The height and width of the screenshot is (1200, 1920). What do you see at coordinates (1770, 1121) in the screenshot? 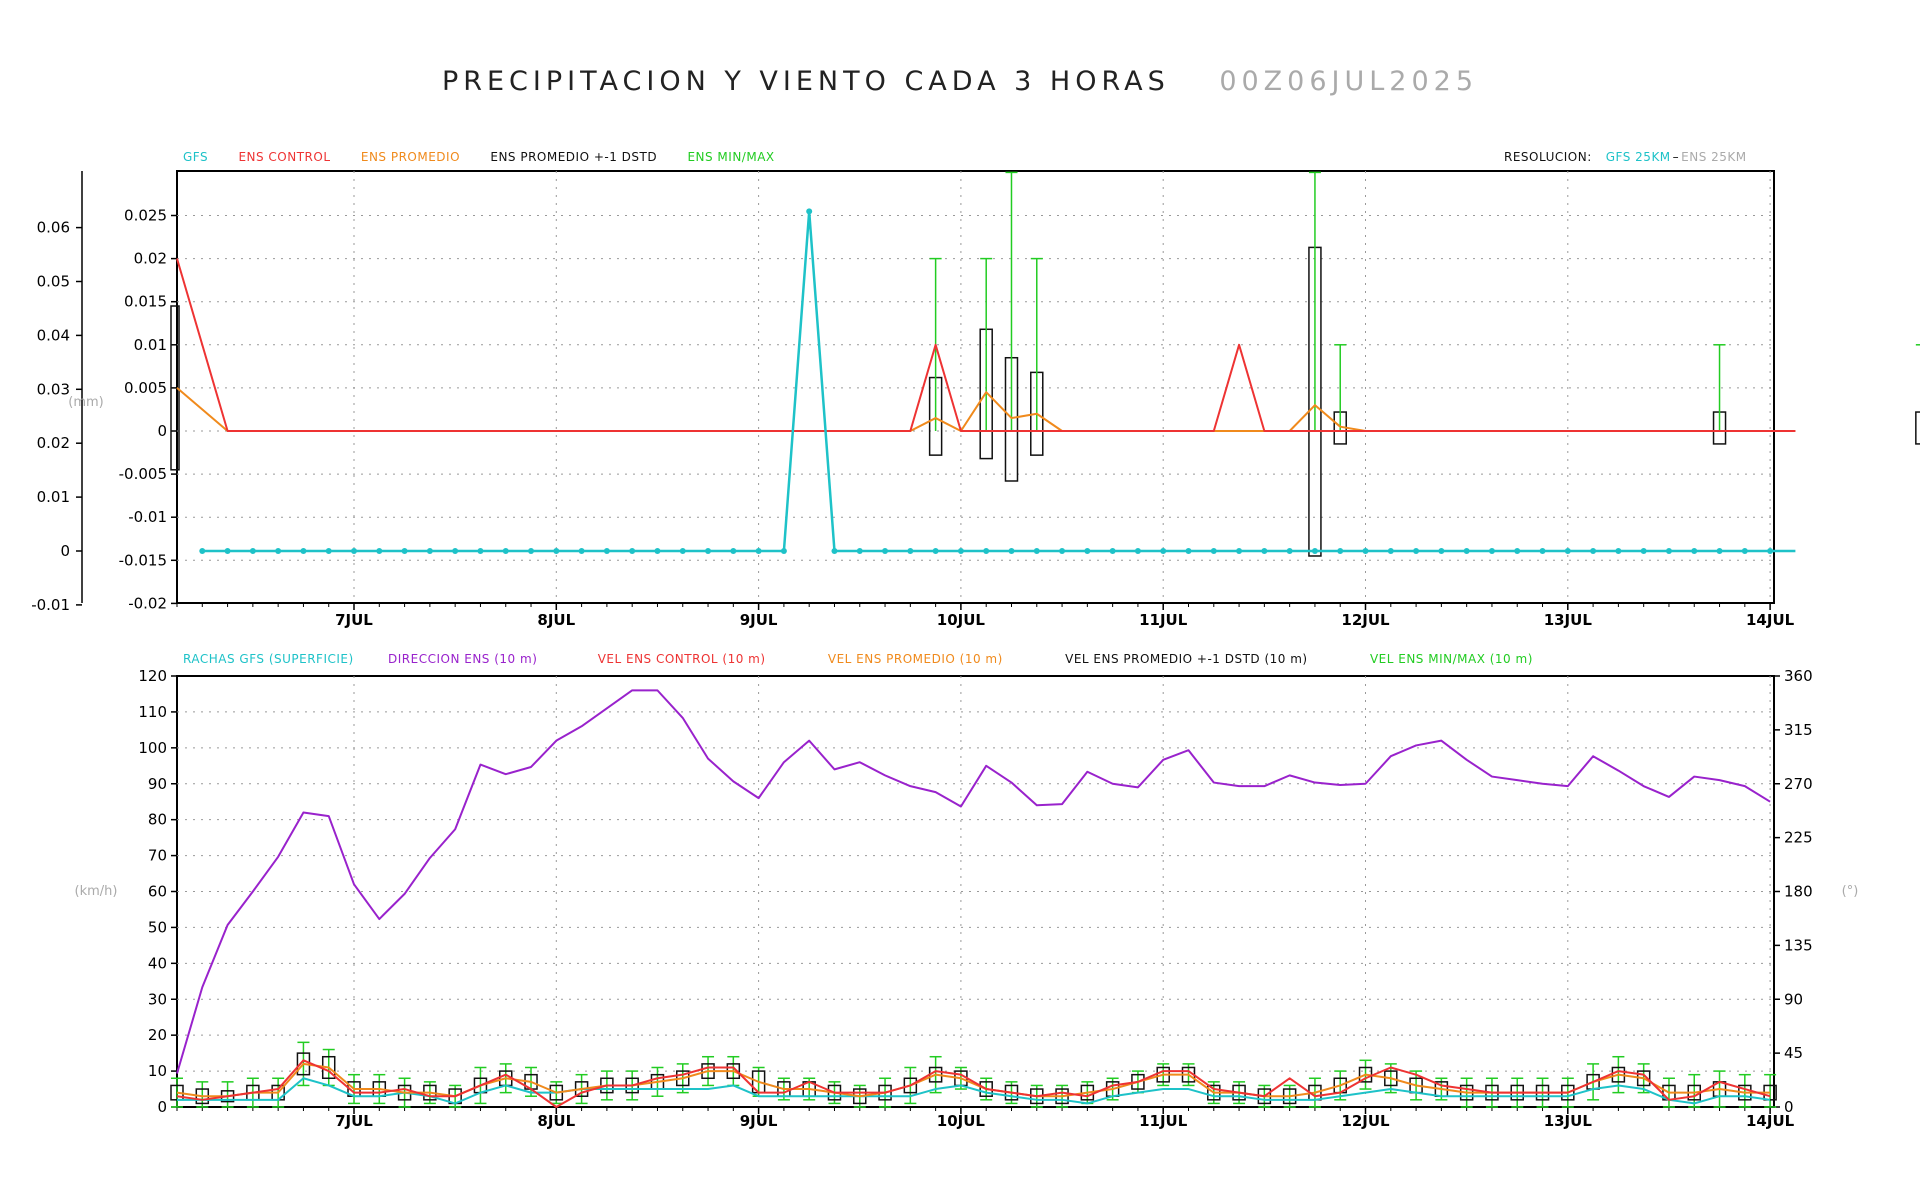
I see `bottom-x-tick-label: 14JUL` at bounding box center [1770, 1121].